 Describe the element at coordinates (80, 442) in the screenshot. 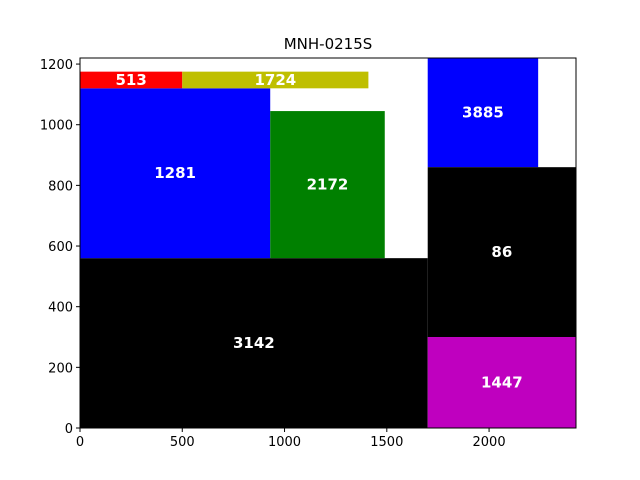

I see `x-tick-label: 0` at that location.